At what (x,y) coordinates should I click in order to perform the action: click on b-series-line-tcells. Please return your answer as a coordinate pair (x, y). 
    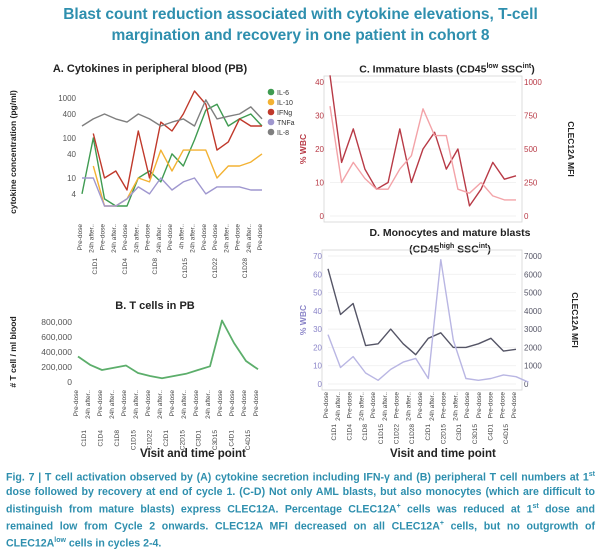
    Looking at the image, I should click on (168, 349).